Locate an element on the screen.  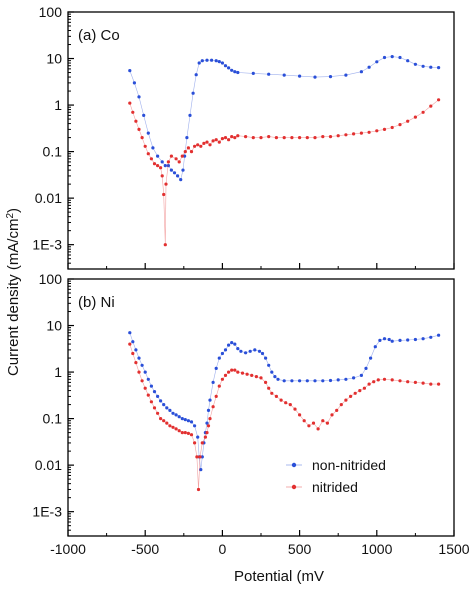
y-tick-label: 1E-3 is located at coordinates (47, 512).